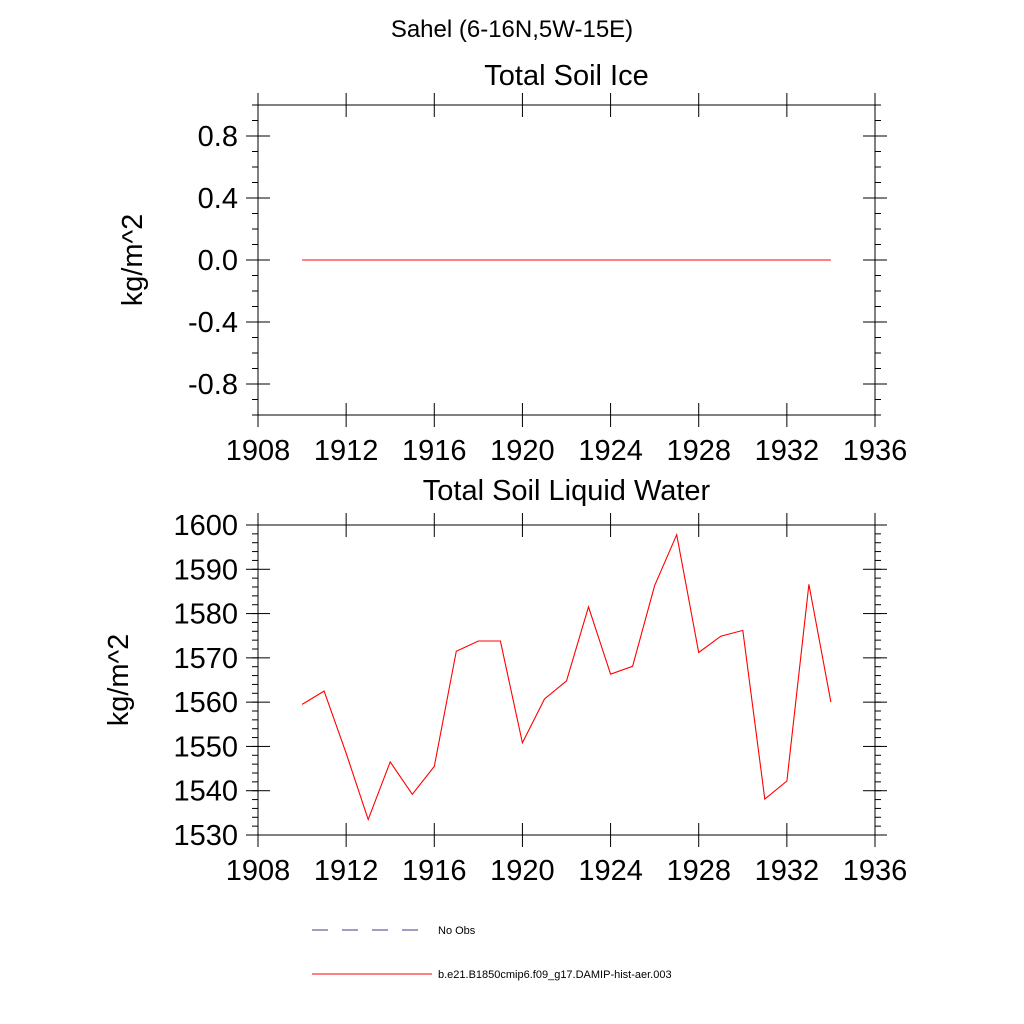 The height and width of the screenshot is (1024, 1024). I want to click on figure-suptitle: Sahel (6-16N,5W-15E), so click(512, 29).